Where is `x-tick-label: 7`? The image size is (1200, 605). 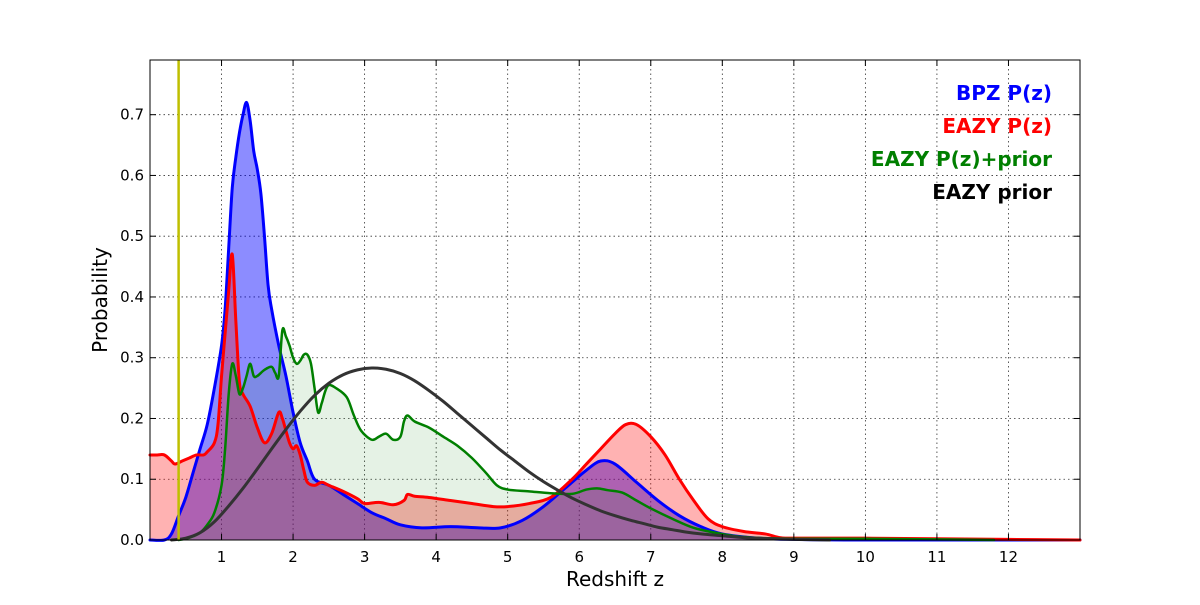 x-tick-label: 7 is located at coordinates (651, 557).